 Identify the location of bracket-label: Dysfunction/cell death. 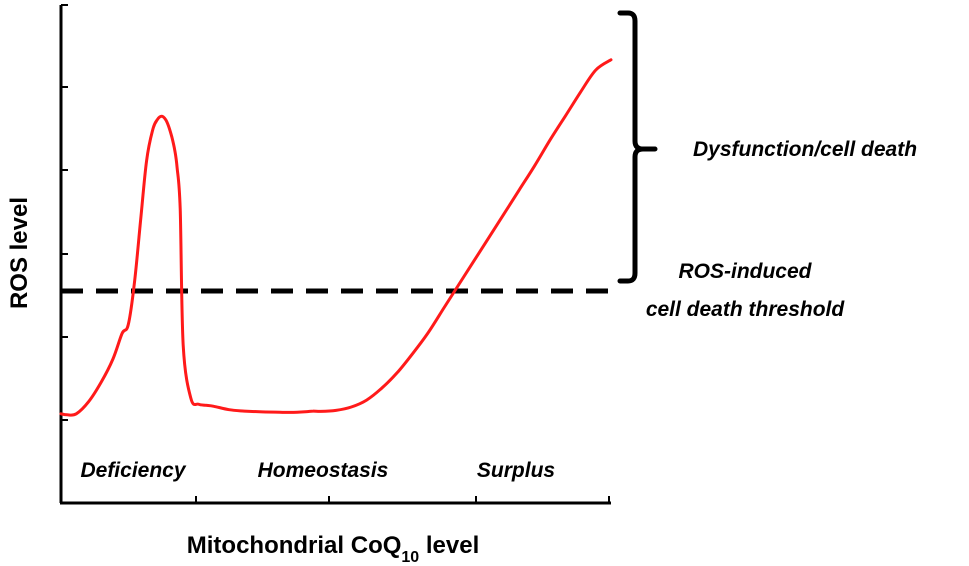
(805, 149).